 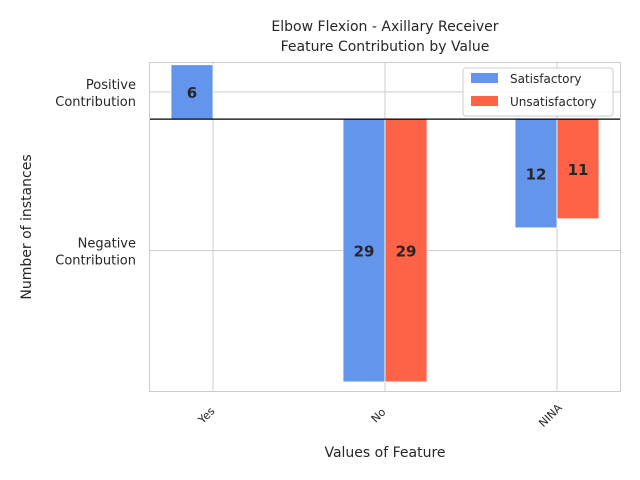 I want to click on legend: Satisfactory Unsatisfactory, so click(x=538, y=92).